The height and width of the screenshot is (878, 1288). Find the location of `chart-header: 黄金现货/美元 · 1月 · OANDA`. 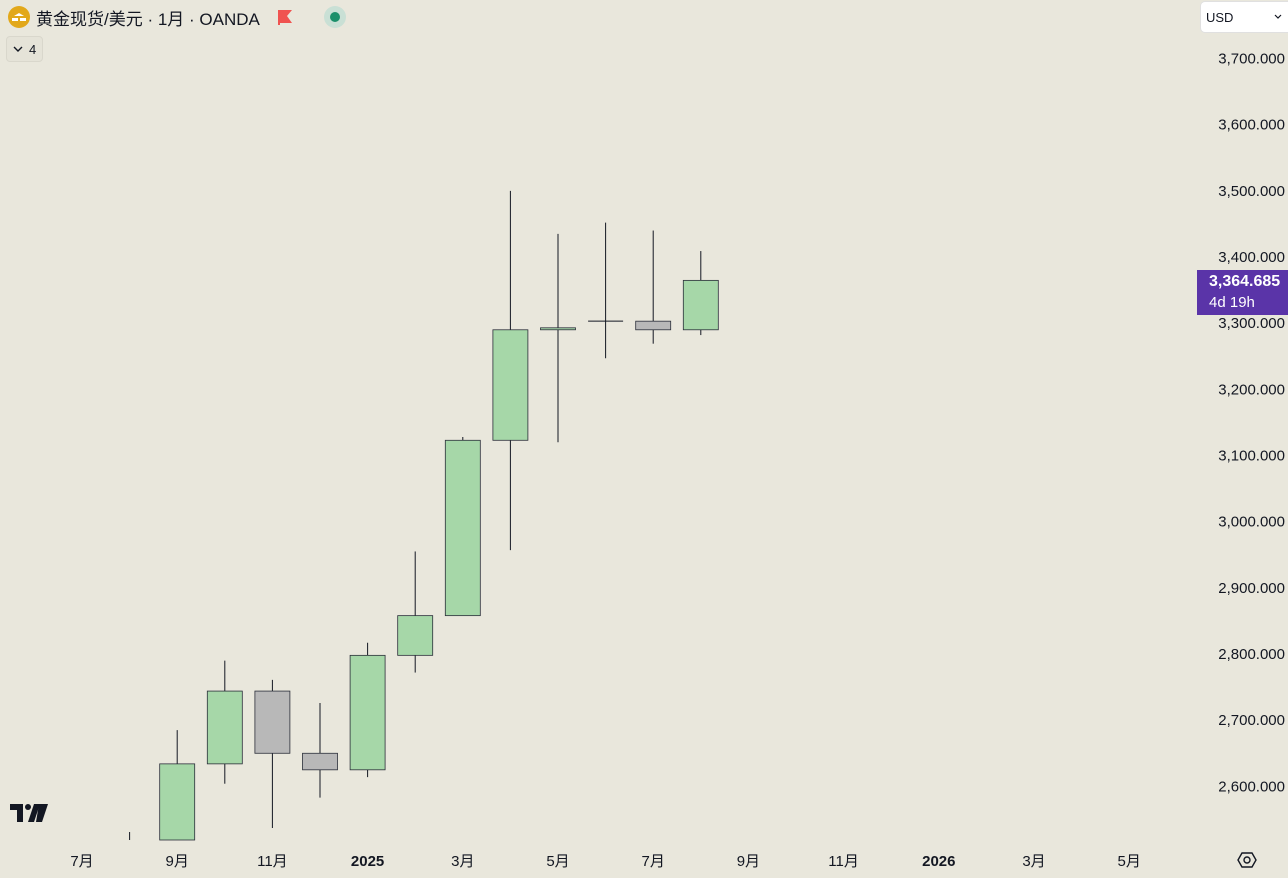

chart-header: 黄金现货/美元 · 1月 · OANDA is located at coordinates (177, 17).